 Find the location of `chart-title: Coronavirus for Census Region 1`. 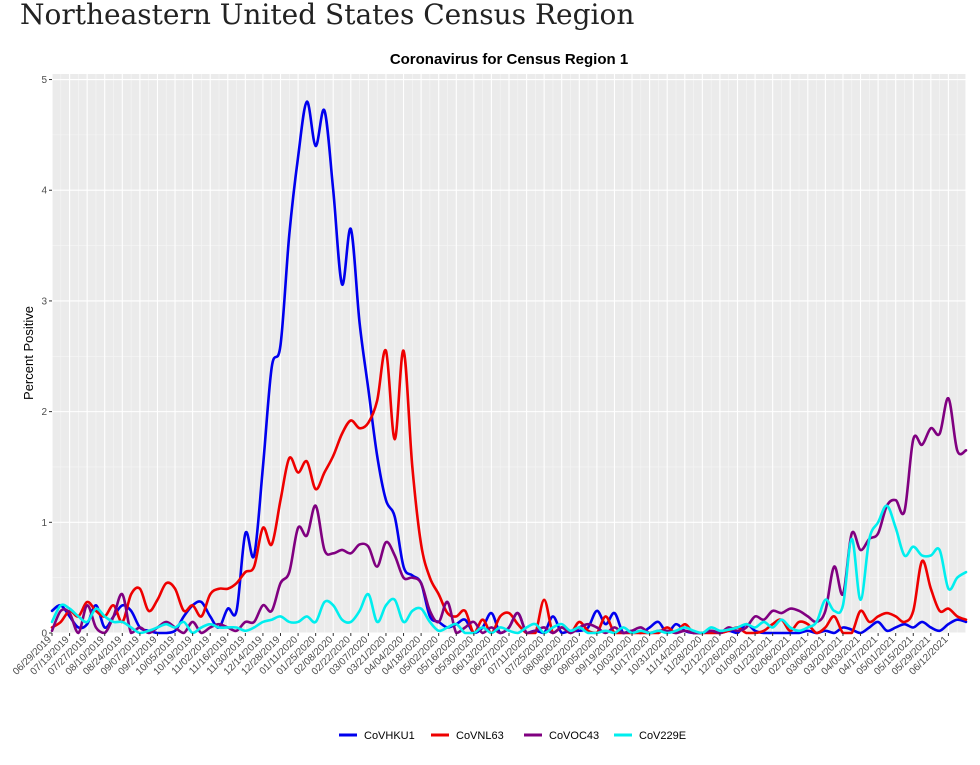

chart-title: Coronavirus for Census Region 1 is located at coordinates (509, 59).